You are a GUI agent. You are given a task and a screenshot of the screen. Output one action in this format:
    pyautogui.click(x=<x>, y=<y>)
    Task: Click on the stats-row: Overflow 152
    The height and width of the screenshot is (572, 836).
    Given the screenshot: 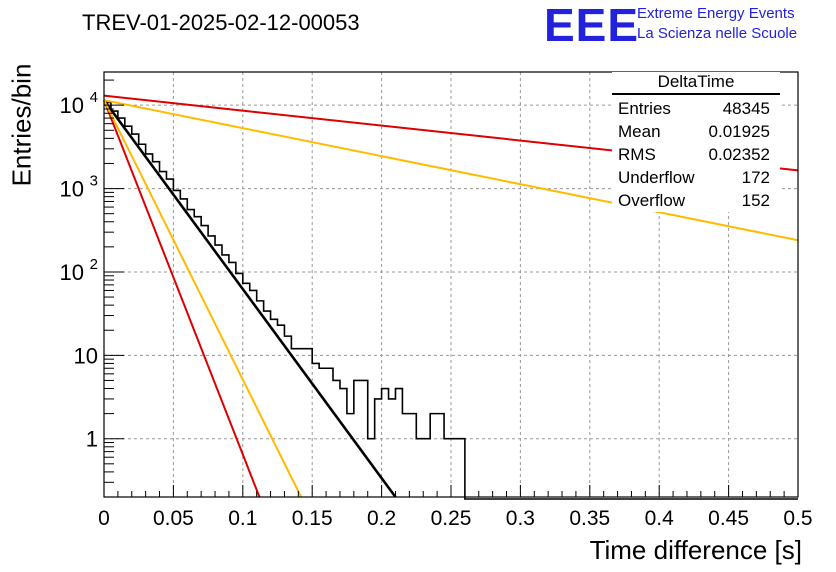 What is the action you would take?
    pyautogui.click(x=696, y=200)
    